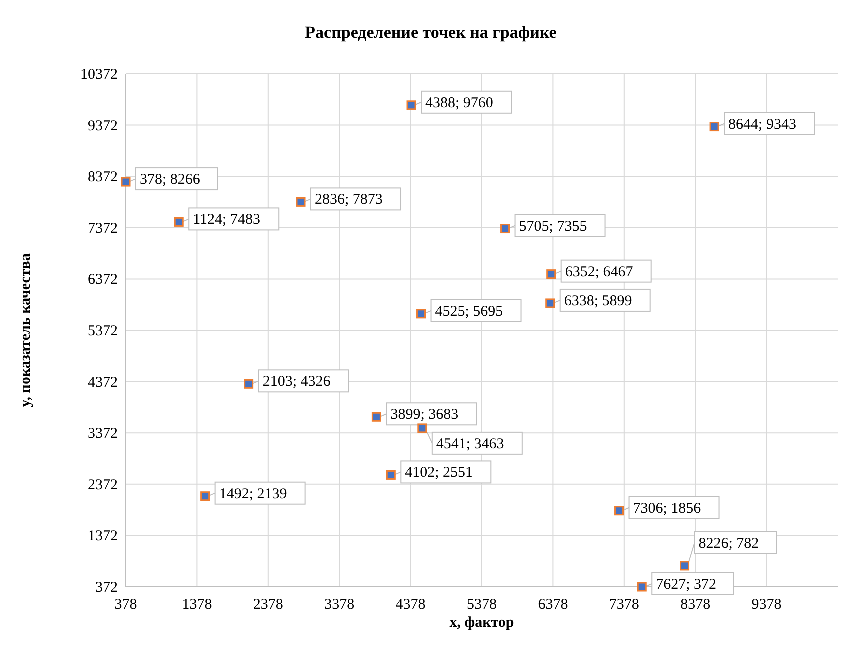 The width and height of the screenshot is (862, 657). What do you see at coordinates (226, 220) in the screenshot?
I see `data-label: 1124; 7483` at bounding box center [226, 220].